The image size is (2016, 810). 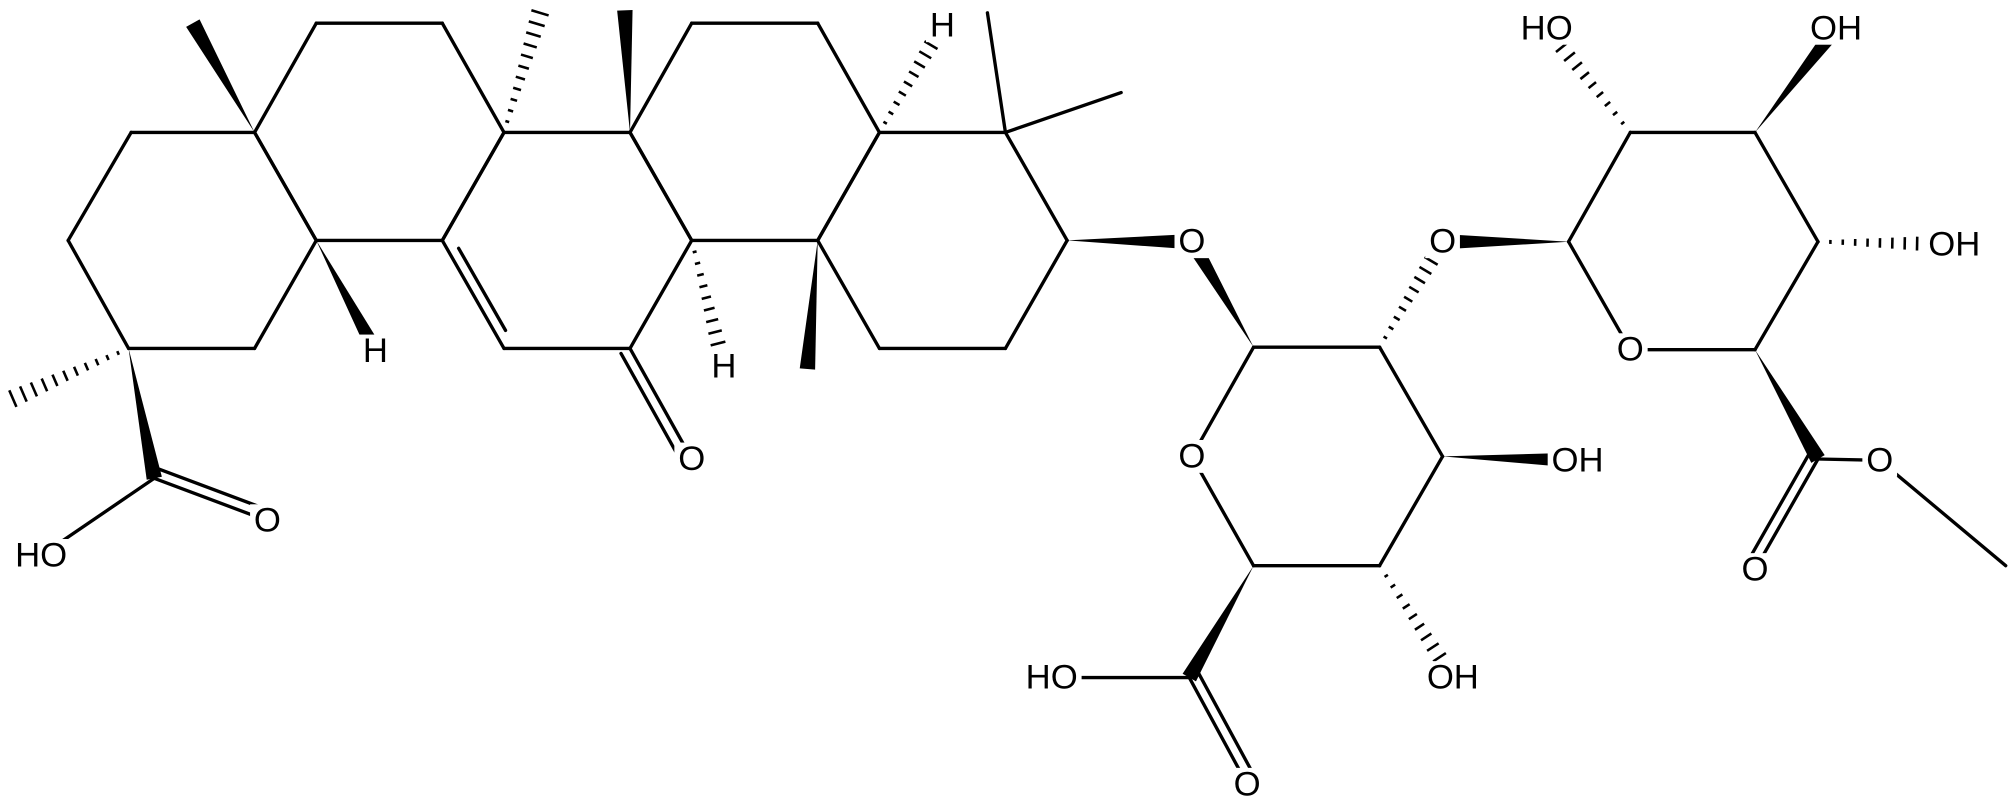 What do you see at coordinates (1453, 678) in the screenshot?
I see `atom-label: OH` at bounding box center [1453, 678].